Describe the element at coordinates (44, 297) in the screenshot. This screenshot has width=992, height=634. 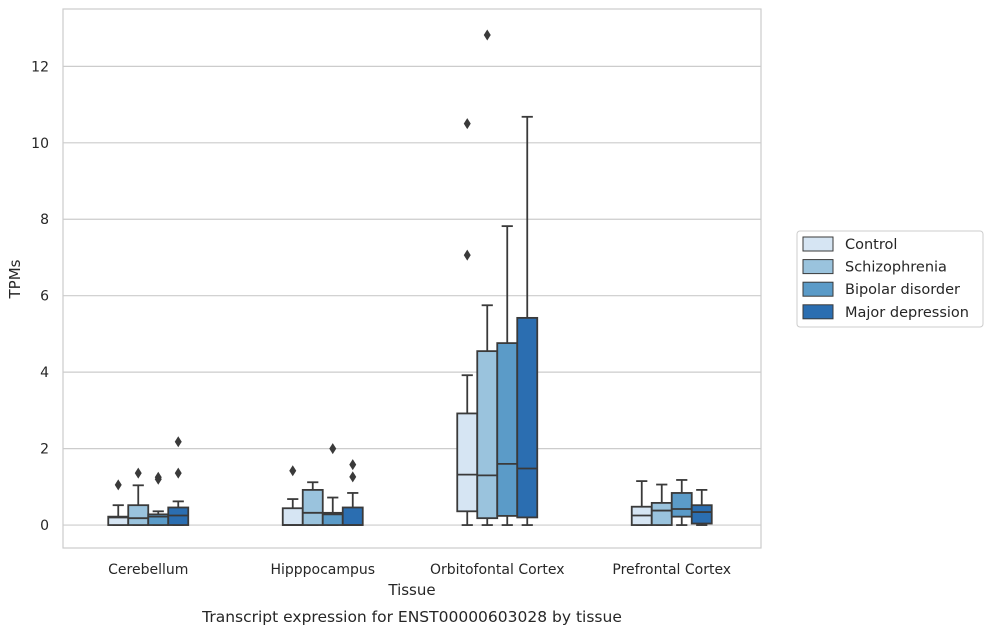
I see `y-tick-label: 6` at that location.